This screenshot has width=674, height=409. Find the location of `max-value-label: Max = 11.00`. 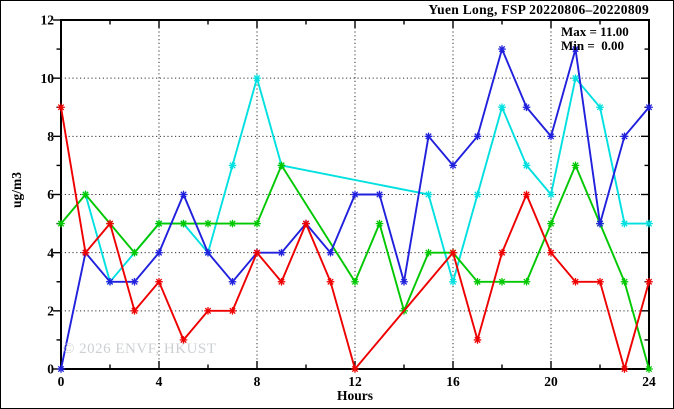

max-value-label: Max = 11.00 is located at coordinates (595, 31).